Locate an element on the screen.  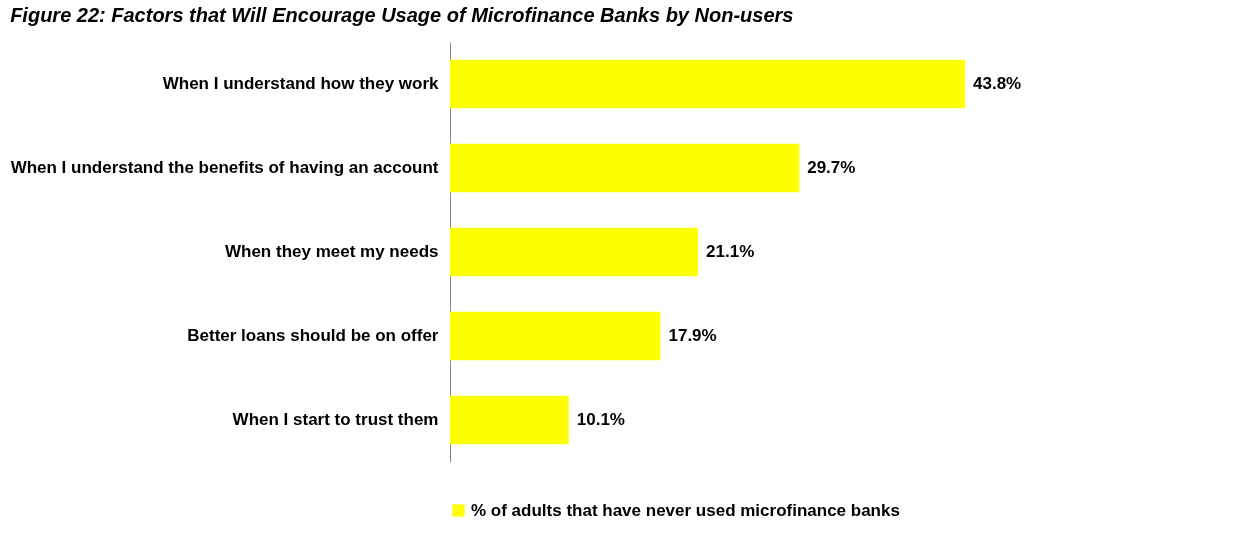
data-label: 29.7% is located at coordinates (831, 167).